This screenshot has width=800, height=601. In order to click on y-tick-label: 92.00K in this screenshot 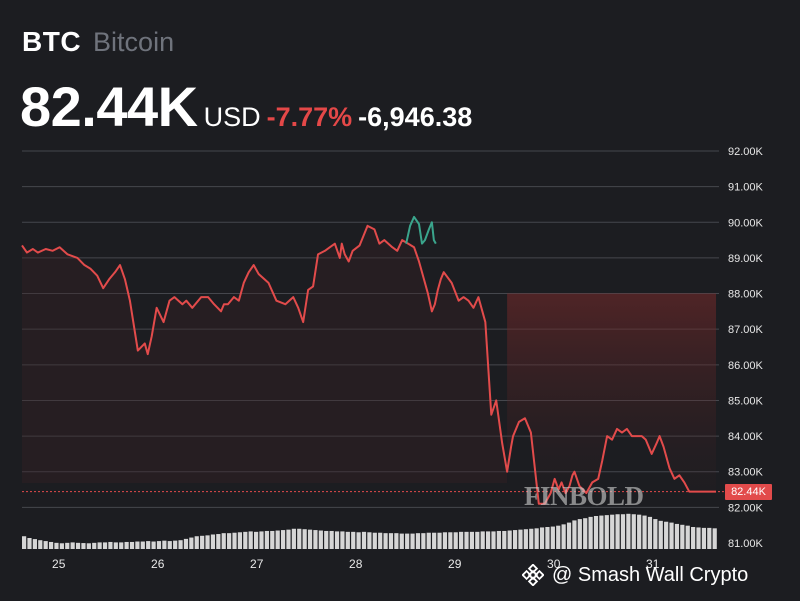, I will do `click(746, 152)`.